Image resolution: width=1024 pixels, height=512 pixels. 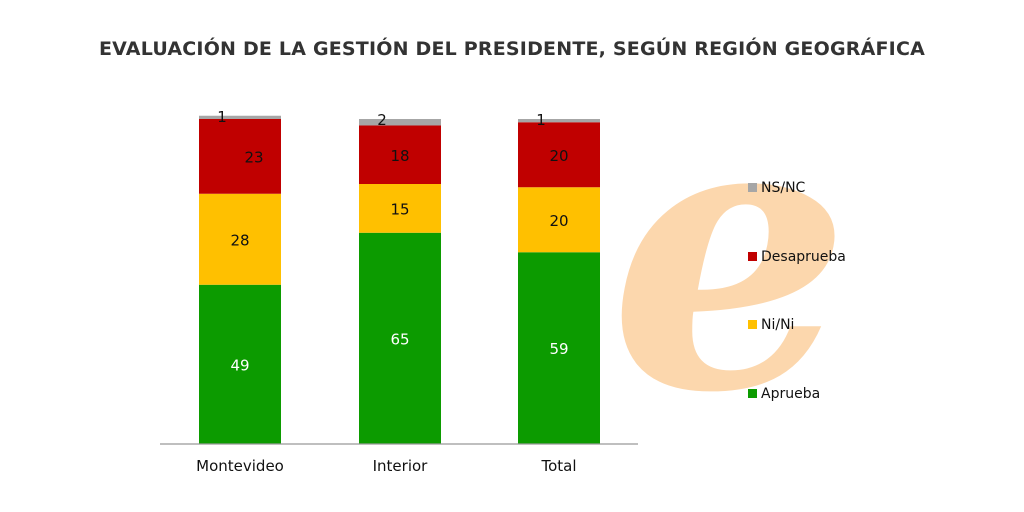 I want to click on bar-interior-aprueba, so click(x=400, y=338).